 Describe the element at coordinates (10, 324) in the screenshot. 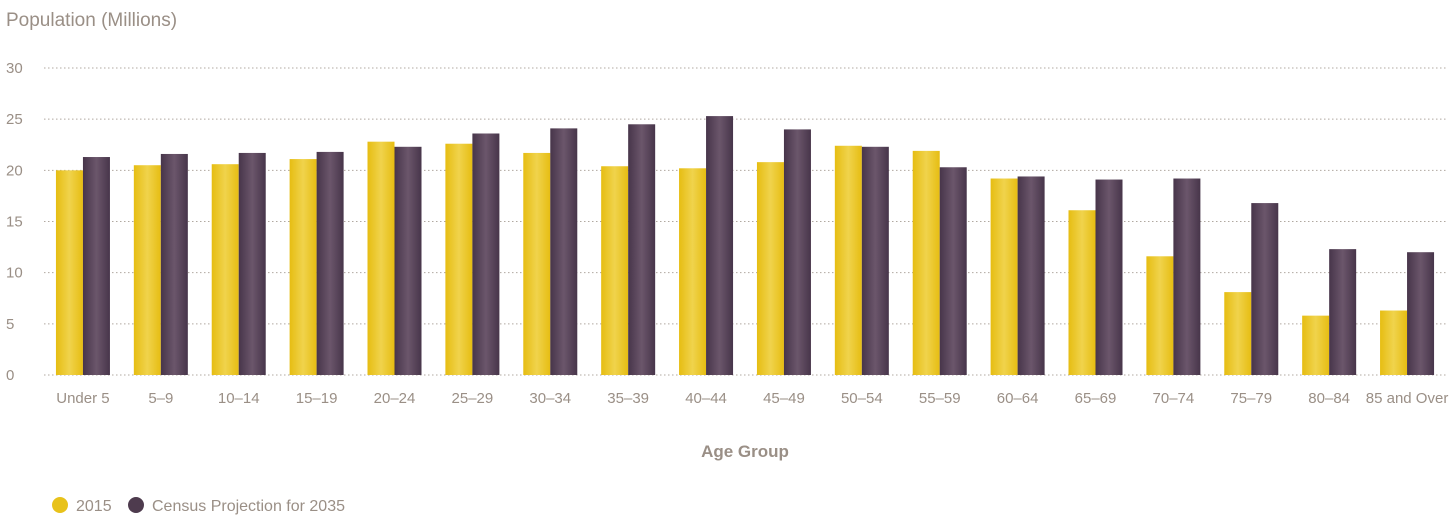

I see `y-tick-label: 5` at that location.